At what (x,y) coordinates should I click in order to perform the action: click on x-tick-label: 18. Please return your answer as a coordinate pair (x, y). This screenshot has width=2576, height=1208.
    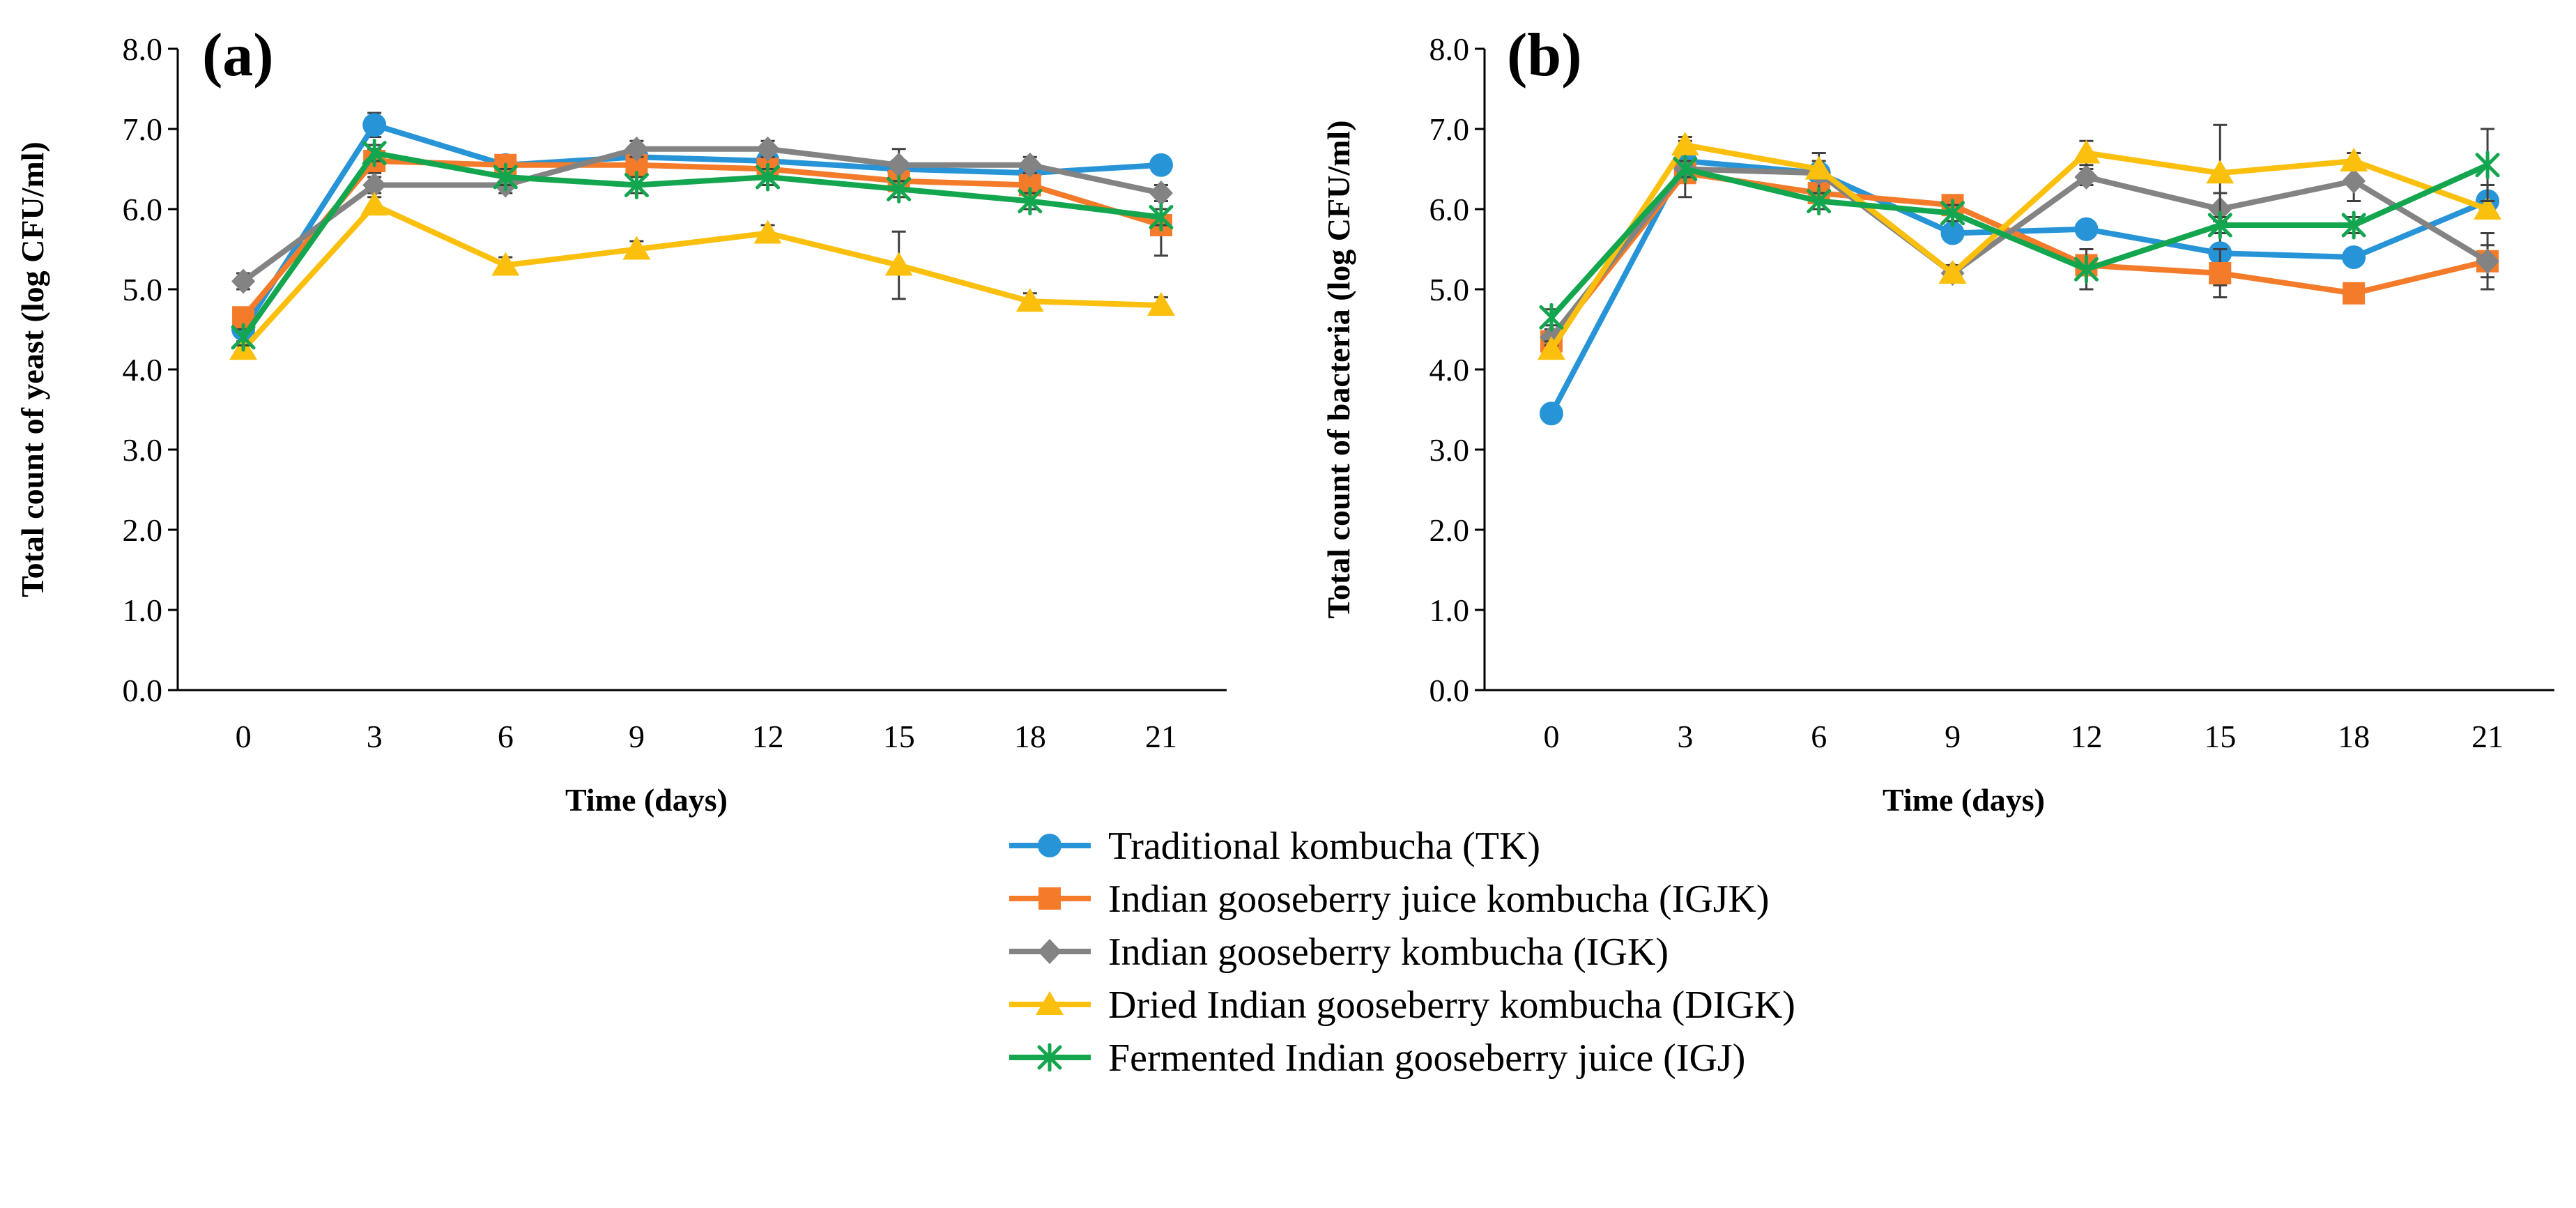
    Looking at the image, I should click on (2354, 736).